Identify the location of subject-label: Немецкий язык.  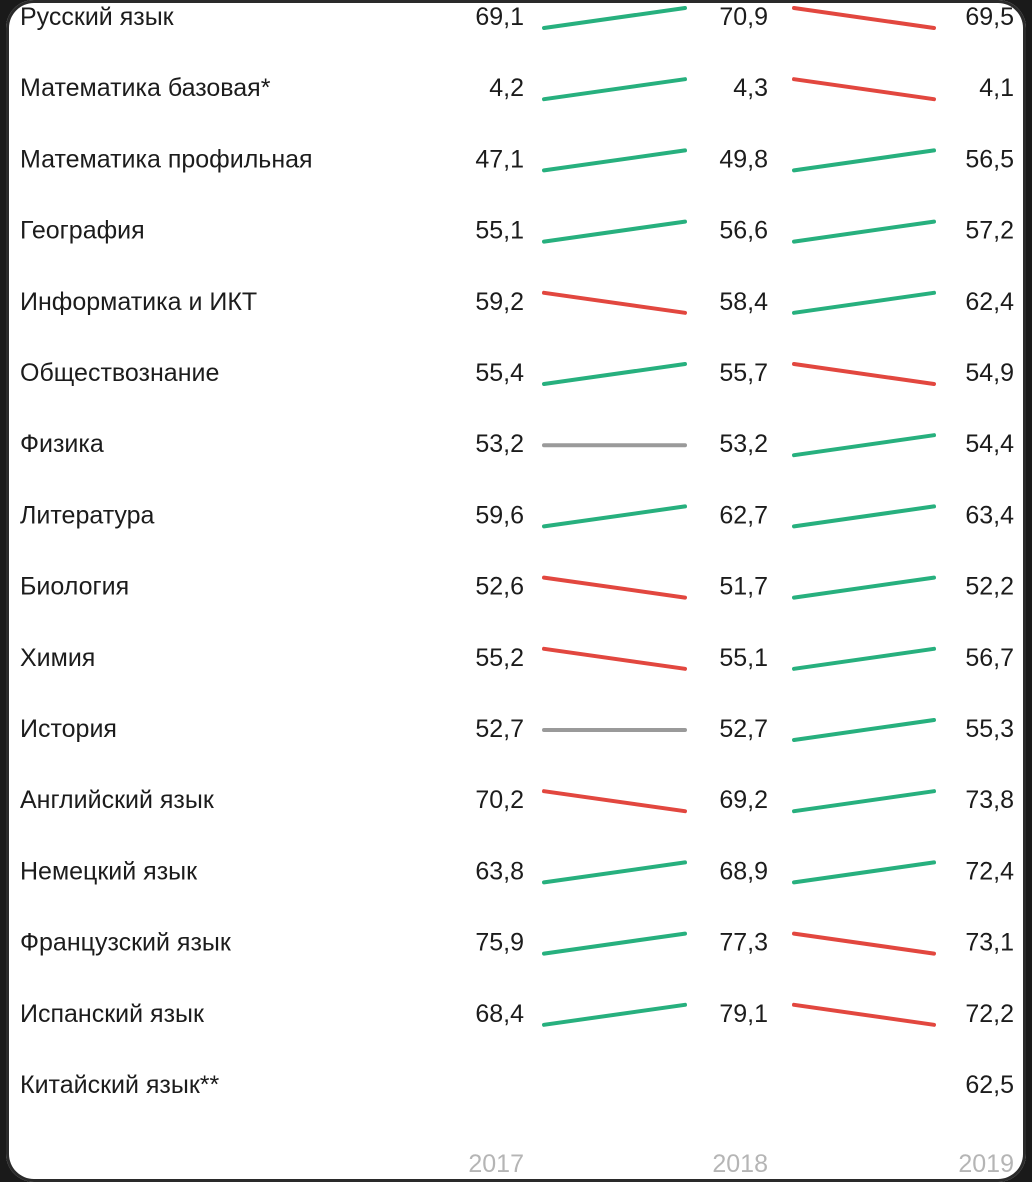
(109, 871).